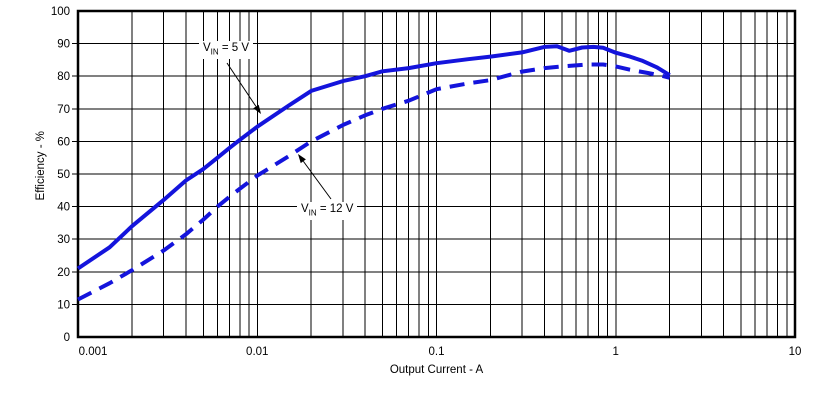  I want to click on y-tick-label: 20, so click(63, 273).